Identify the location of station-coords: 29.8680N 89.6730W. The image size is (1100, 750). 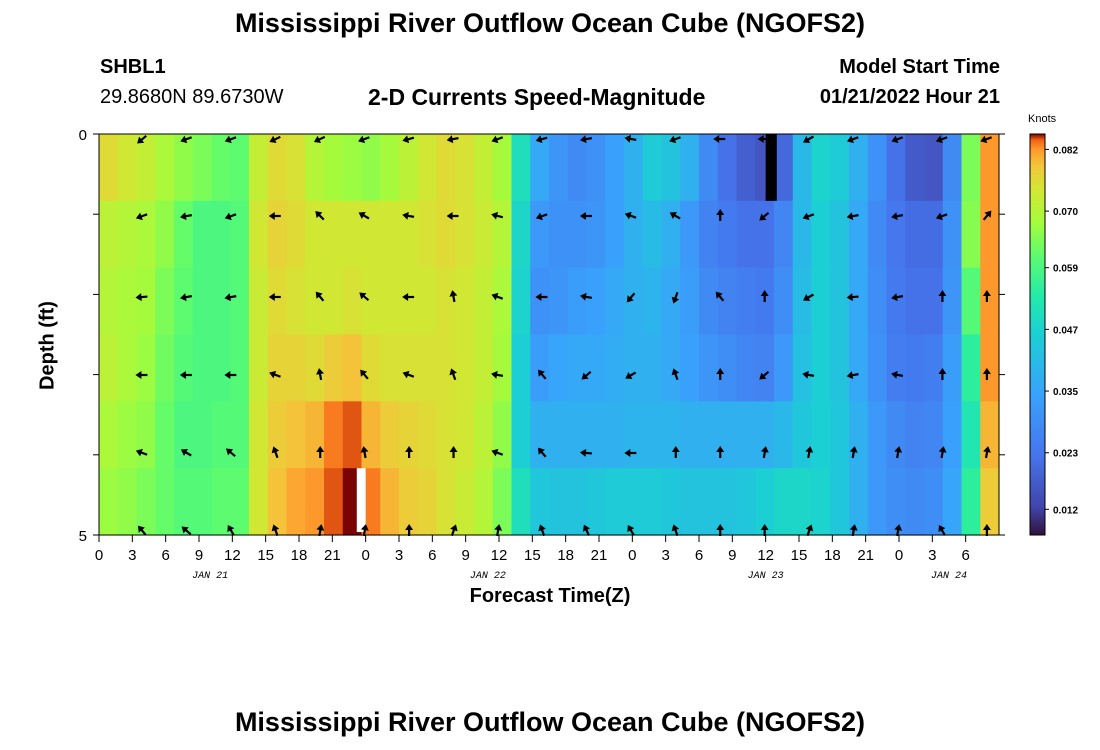
(192, 97).